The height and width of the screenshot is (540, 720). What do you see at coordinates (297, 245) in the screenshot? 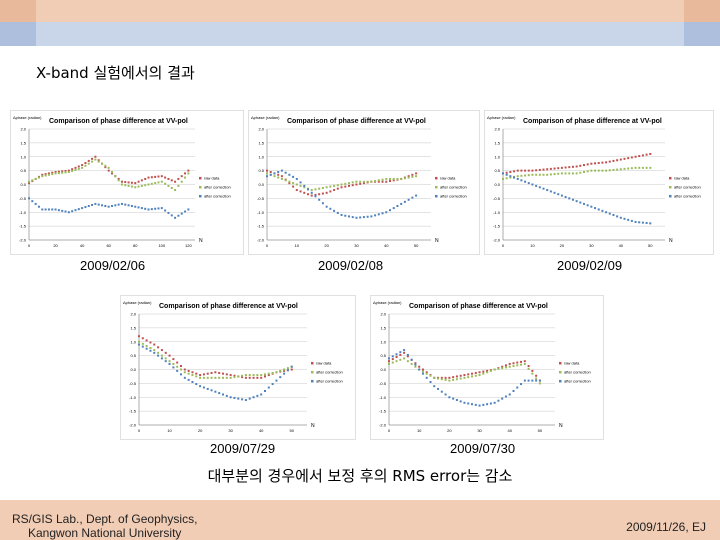
I see `x-tick-label: 10` at bounding box center [297, 245].